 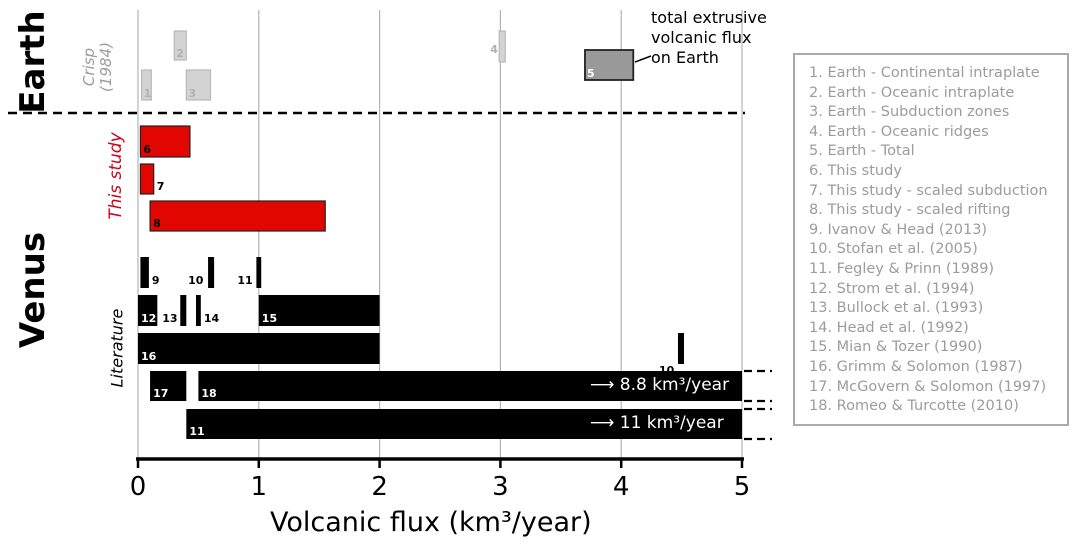 What do you see at coordinates (106, 67) in the screenshot?
I see `crisp-label-line2: (1984)` at bounding box center [106, 67].